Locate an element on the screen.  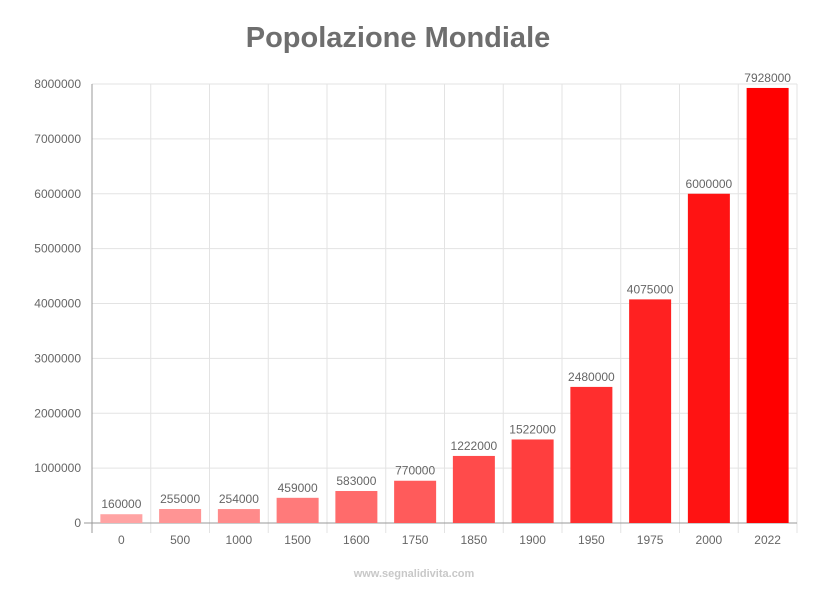
data-label: 255000 is located at coordinates (180, 499).